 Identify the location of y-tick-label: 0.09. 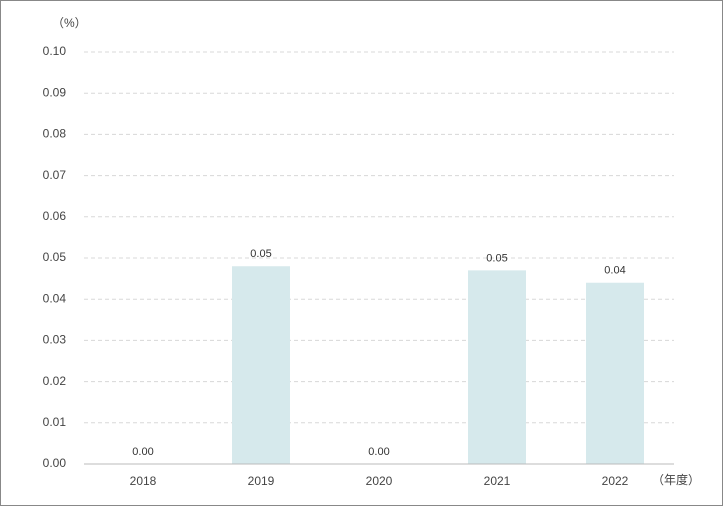
(55, 92).